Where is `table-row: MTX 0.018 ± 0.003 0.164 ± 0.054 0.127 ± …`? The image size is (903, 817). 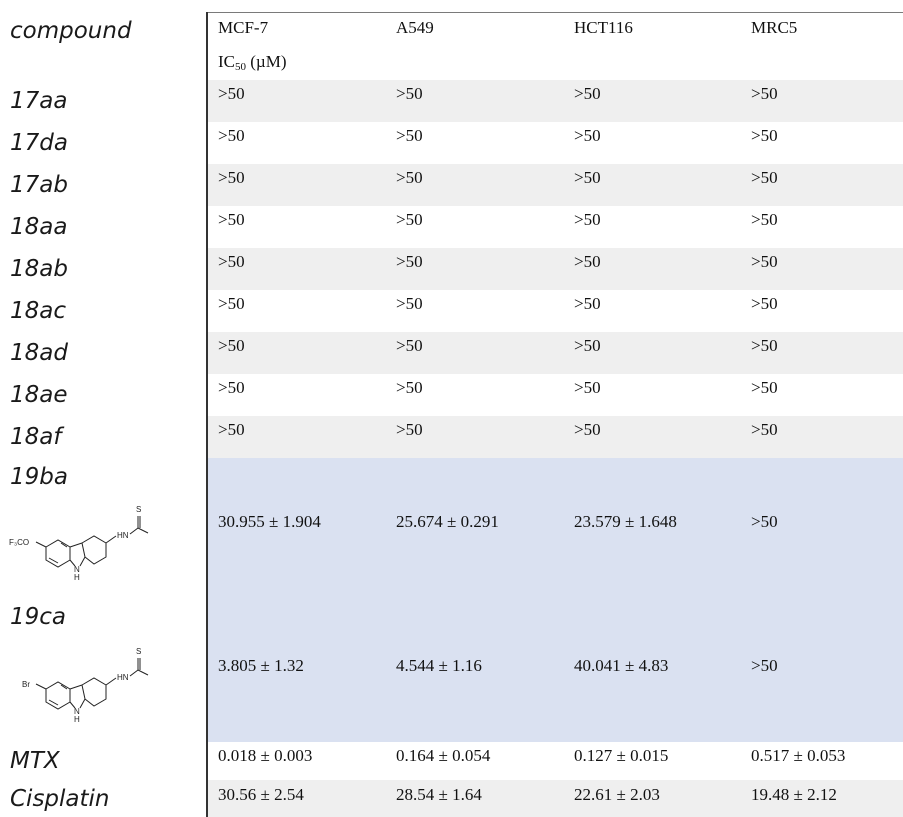 table-row: MTX 0.018 ± 0.003 0.164 ± 0.054 0.127 ± … is located at coordinates (451, 761).